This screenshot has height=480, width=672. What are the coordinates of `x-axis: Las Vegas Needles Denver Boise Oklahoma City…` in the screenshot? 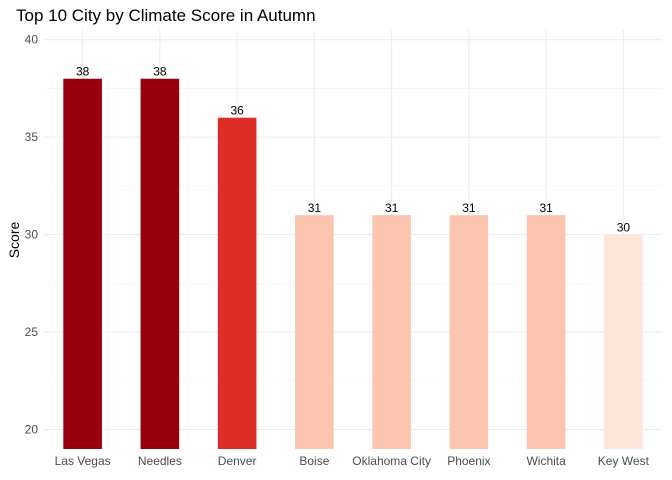 It's located at (352, 461).